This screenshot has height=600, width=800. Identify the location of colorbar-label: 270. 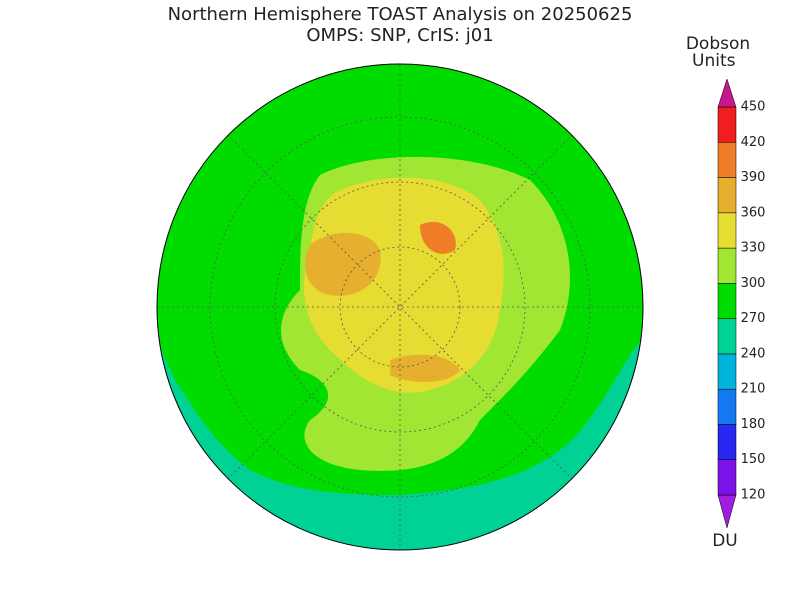
(753, 318).